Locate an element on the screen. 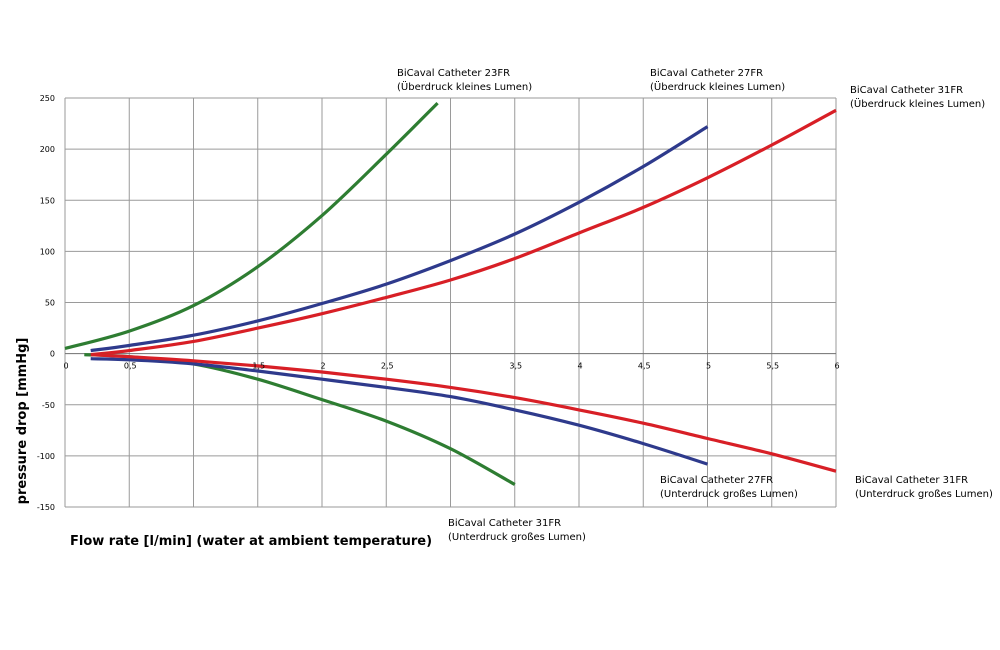 This screenshot has height=650, width=1000. y-tick-label: -150 is located at coordinates (46, 507).